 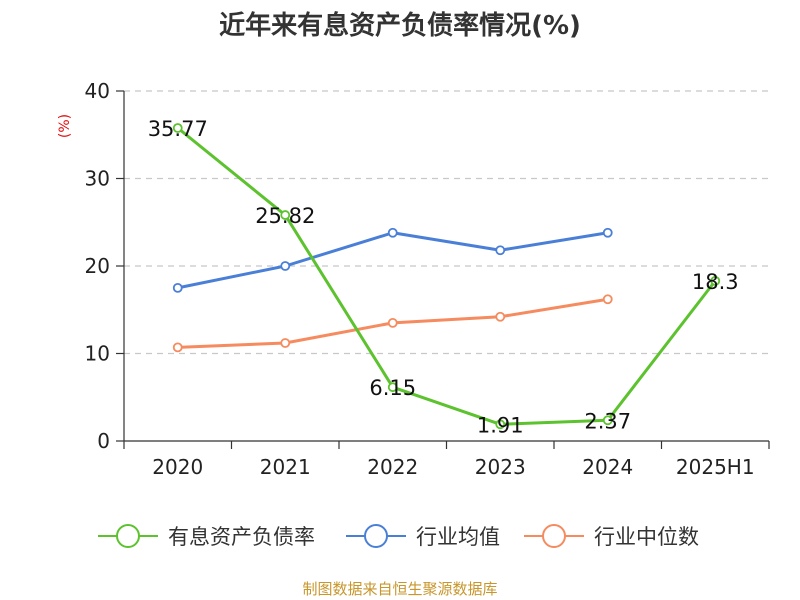 What do you see at coordinates (392, 260) in the screenshot?
I see `series-line` at bounding box center [392, 260].